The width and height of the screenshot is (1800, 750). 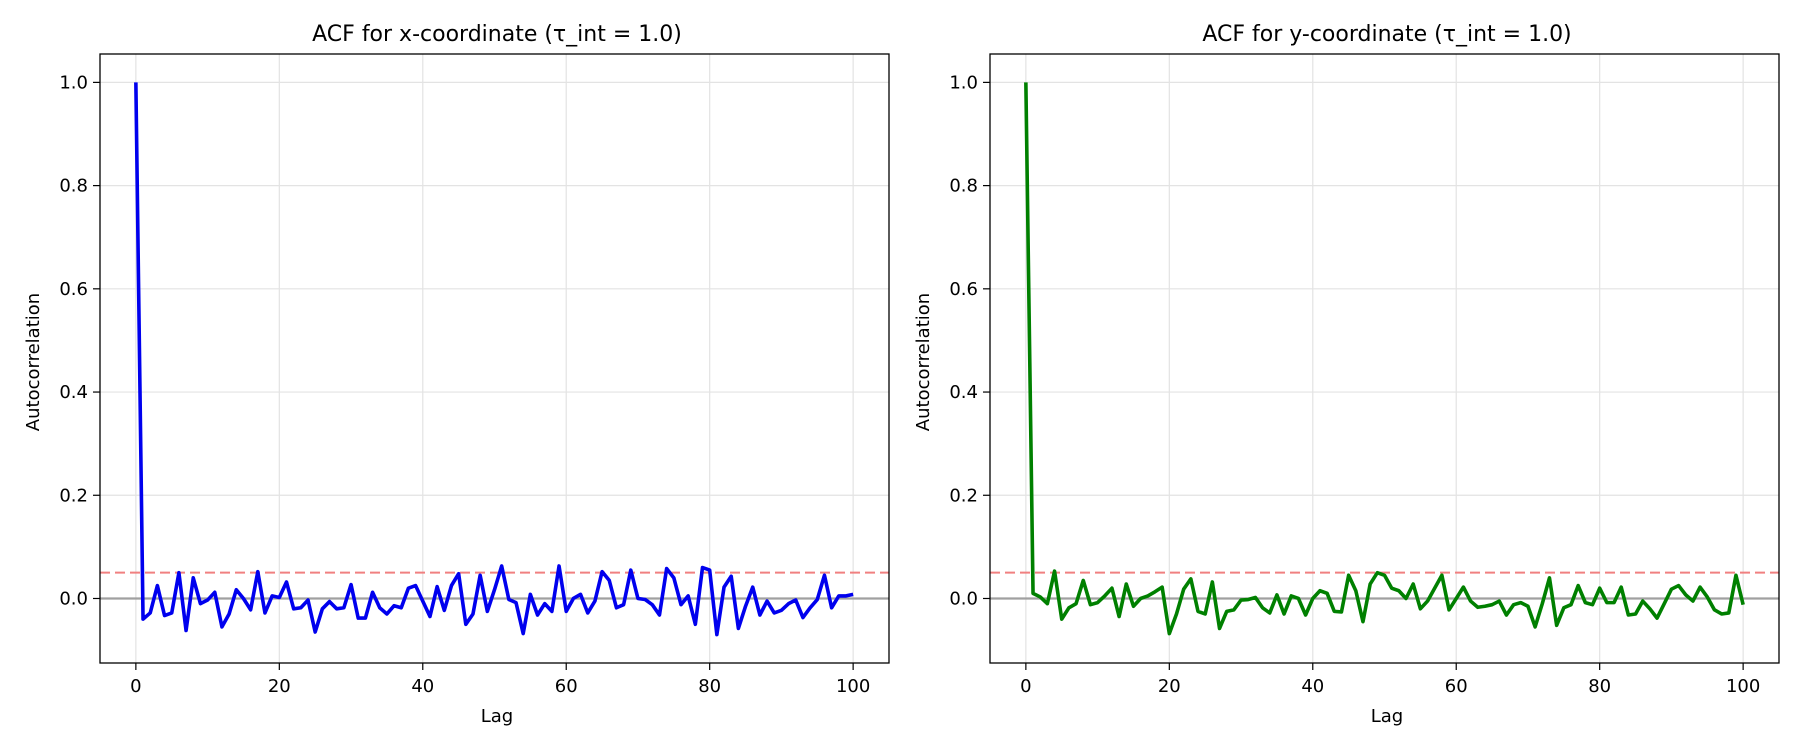 I want to click on chart-title: ACF for x-coordinate (τ_int = 1.0), so click(x=497, y=34).